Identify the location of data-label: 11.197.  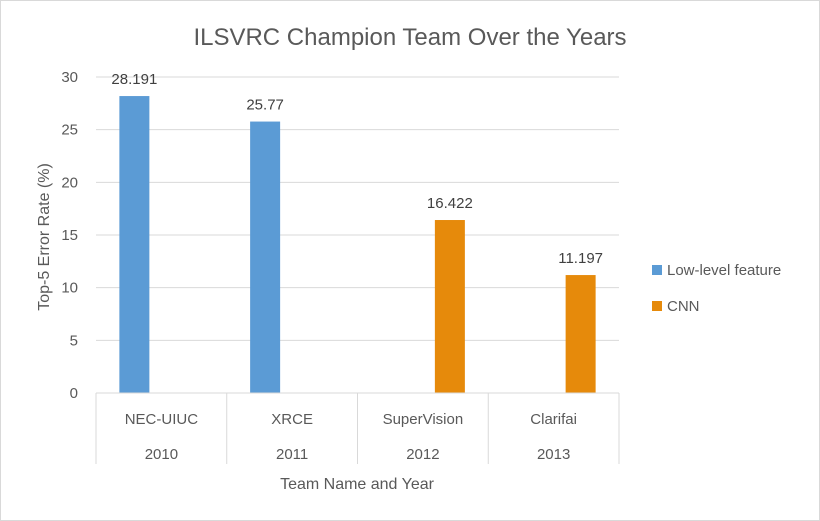
(580, 258).